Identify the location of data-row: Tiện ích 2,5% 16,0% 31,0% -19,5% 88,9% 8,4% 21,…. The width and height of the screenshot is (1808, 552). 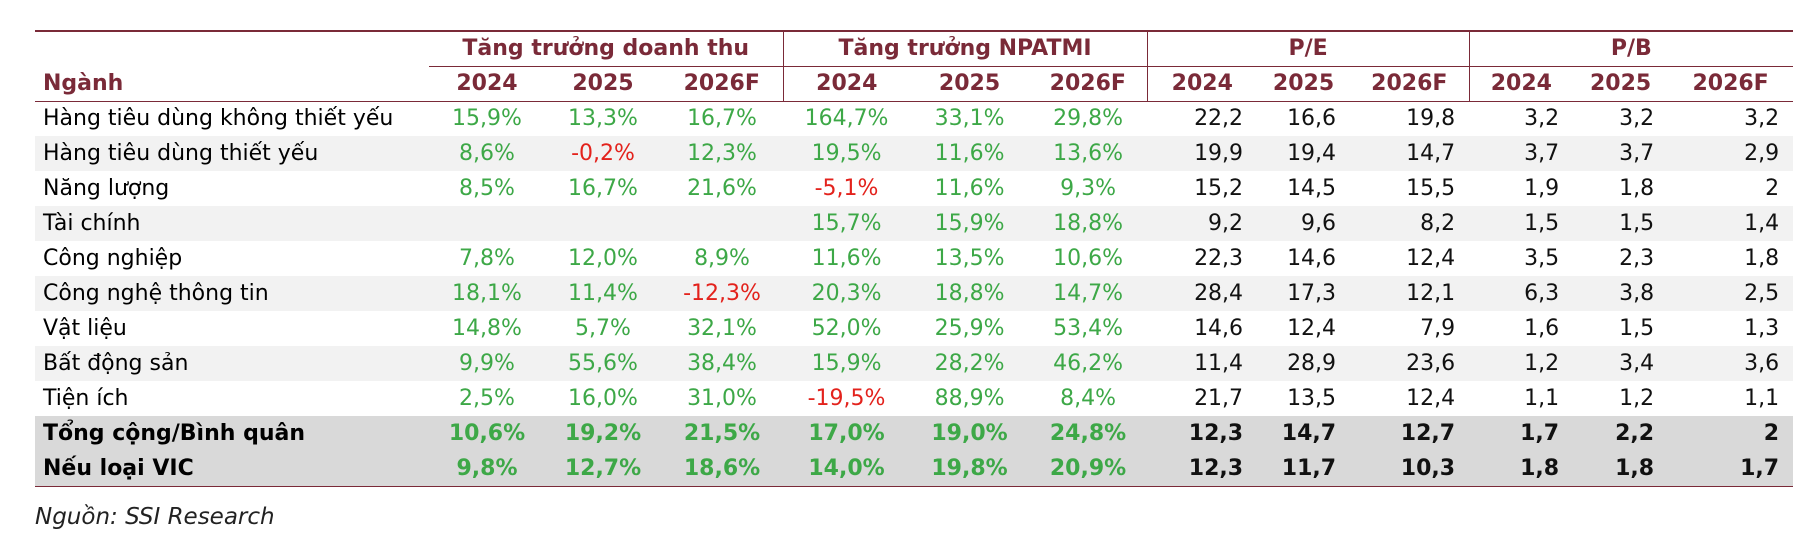
(914, 398).